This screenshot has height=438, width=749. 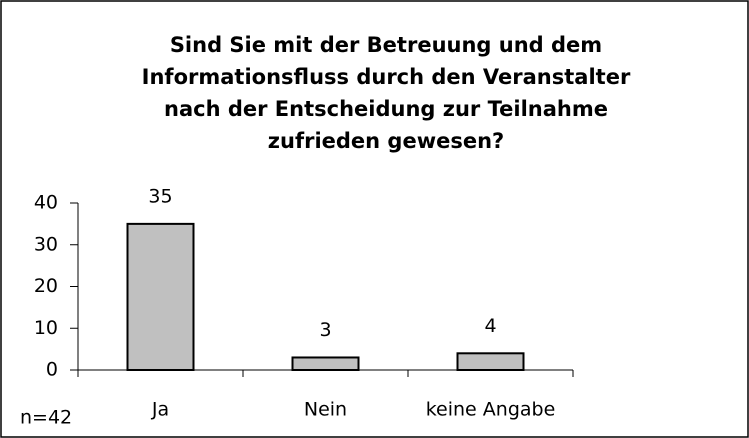 What do you see at coordinates (46, 286) in the screenshot?
I see `y-tick-label: 20` at bounding box center [46, 286].